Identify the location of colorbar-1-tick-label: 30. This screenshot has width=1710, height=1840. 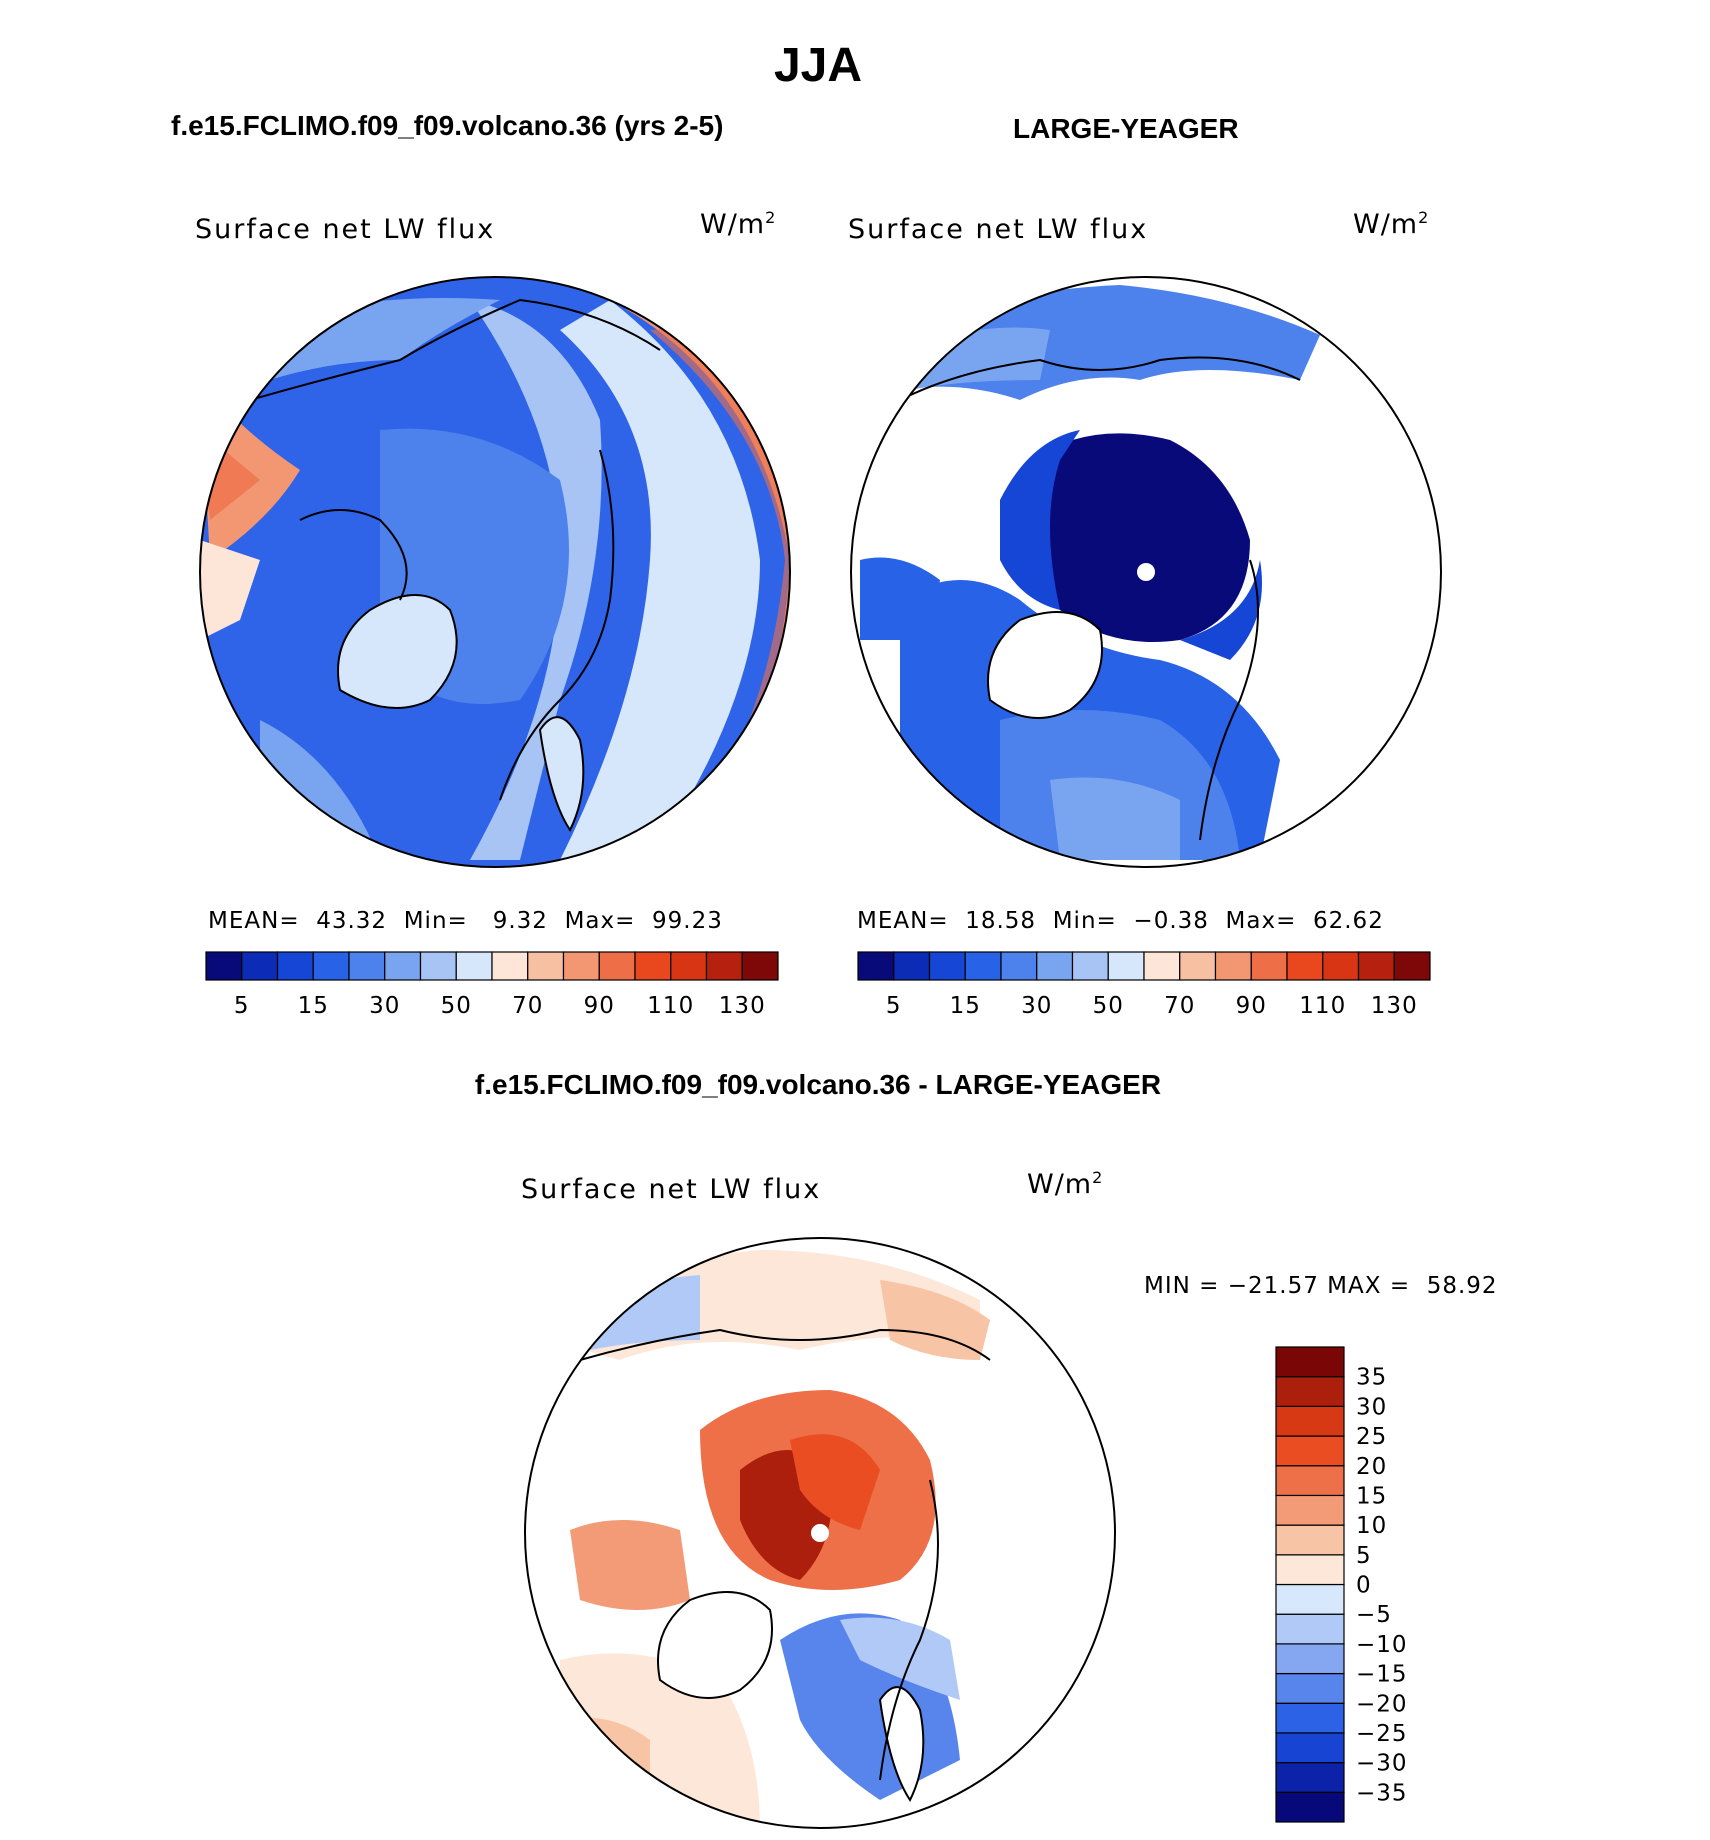
(384, 1006).